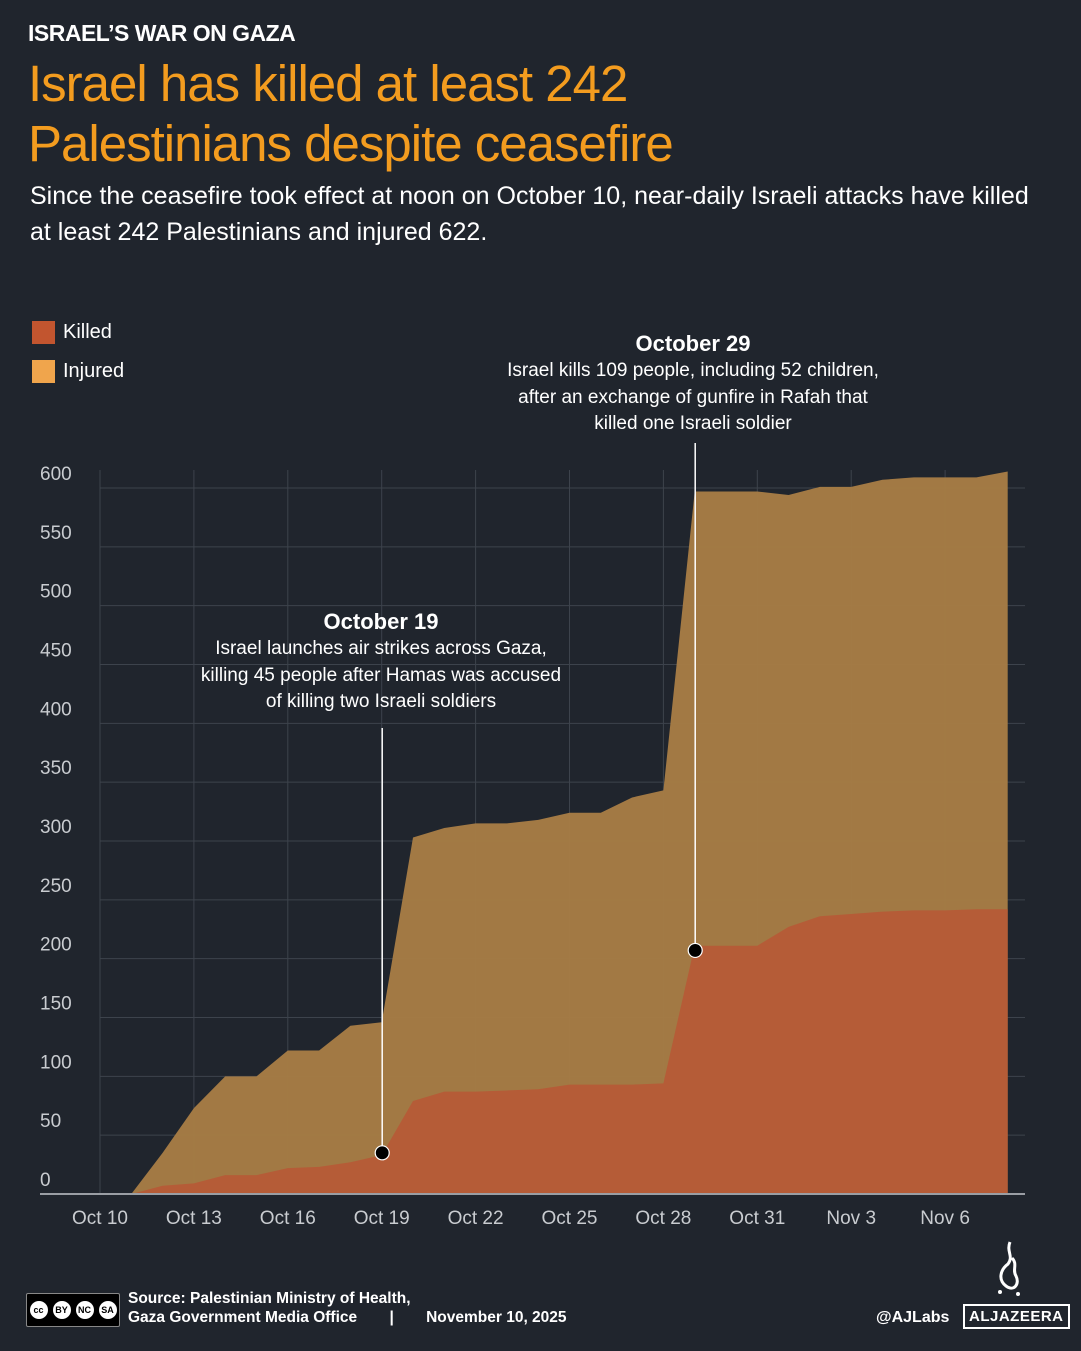 This screenshot has width=1081, height=1351. Describe the element at coordinates (1009, 1268) in the screenshot. I see `aljazeera-logo-icon` at that location.